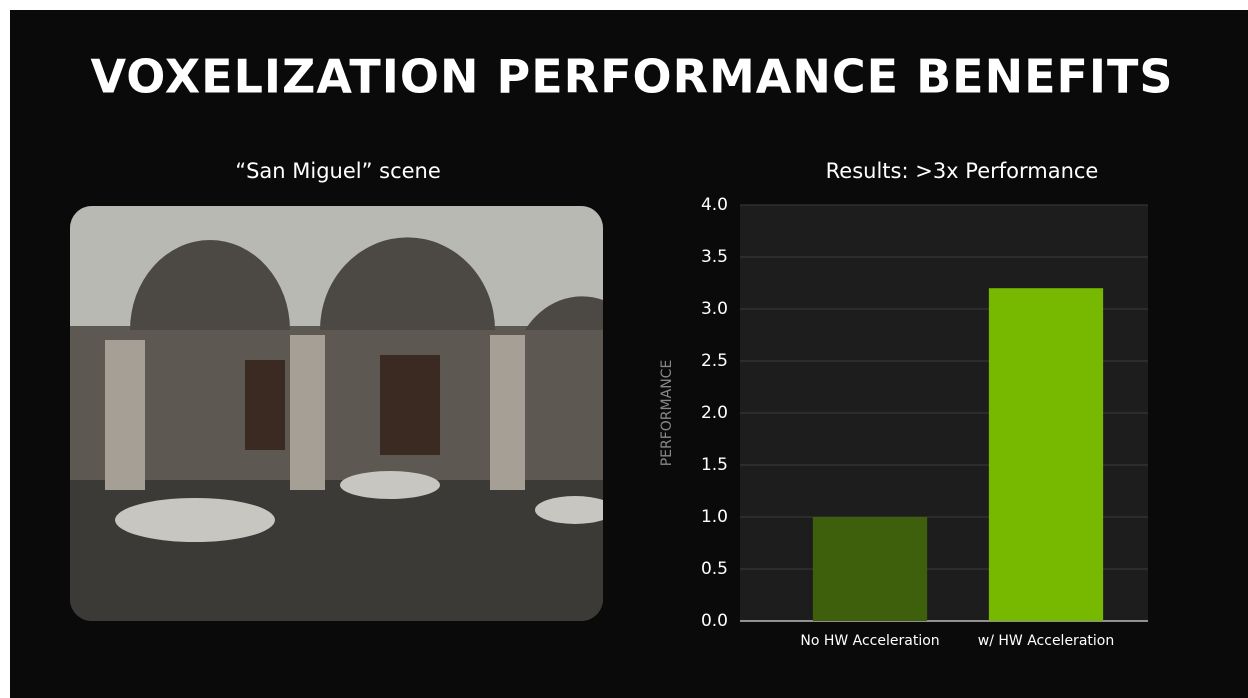 Image resolution: width=1248 pixels, height=698 pixels. I want to click on chart-title: Results: >3x Performance, so click(962, 171).